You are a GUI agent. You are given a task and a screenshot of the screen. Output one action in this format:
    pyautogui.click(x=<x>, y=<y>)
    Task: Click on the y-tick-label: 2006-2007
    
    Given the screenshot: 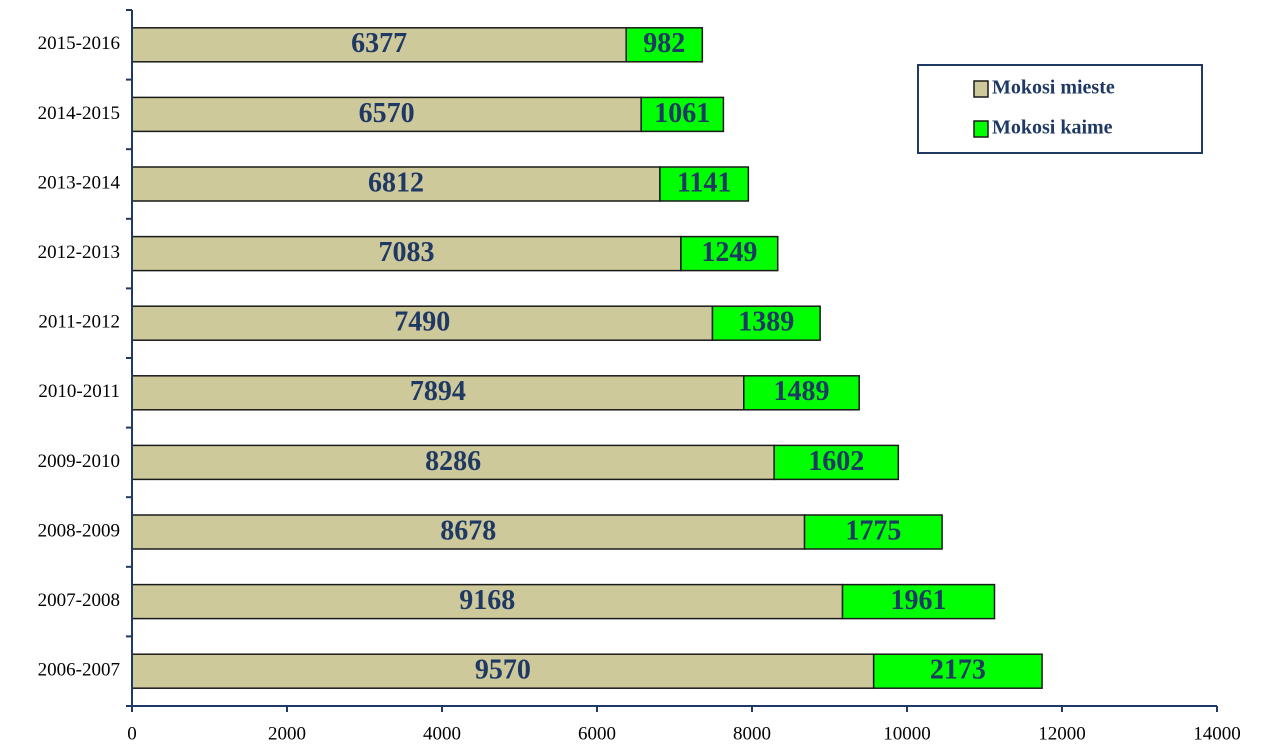 What is the action you would take?
    pyautogui.click(x=79, y=670)
    